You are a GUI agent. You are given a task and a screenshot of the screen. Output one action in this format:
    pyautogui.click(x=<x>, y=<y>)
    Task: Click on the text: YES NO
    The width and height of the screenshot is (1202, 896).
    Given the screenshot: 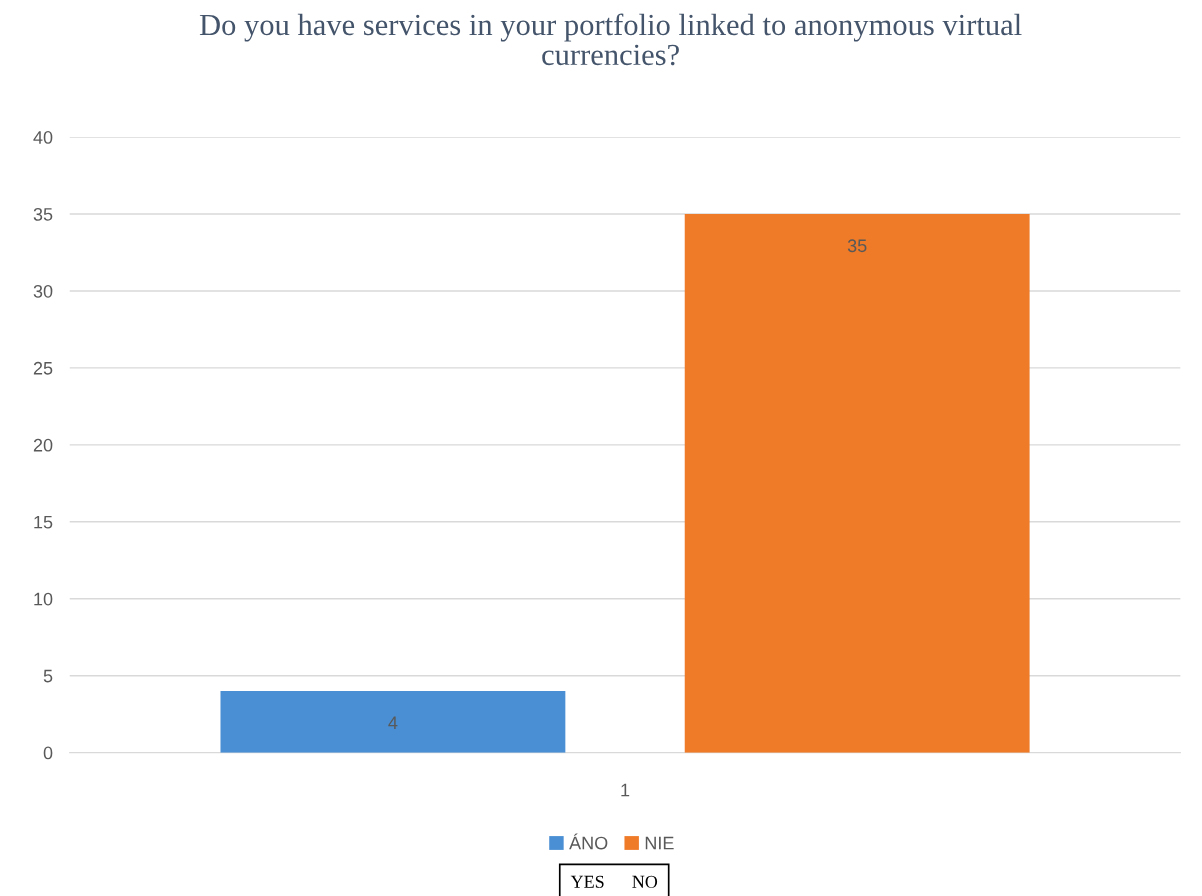 What is the action you would take?
    pyautogui.click(x=614, y=881)
    